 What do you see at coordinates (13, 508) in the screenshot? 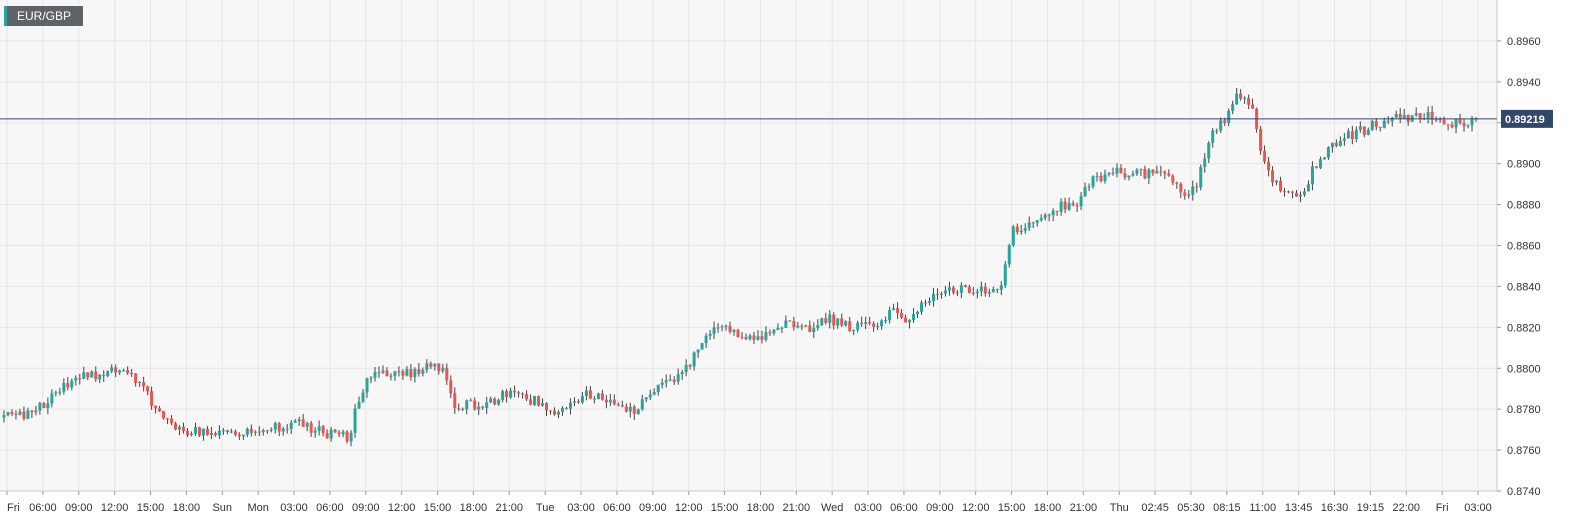
I see `x-tick-label: Fri` at bounding box center [13, 508].